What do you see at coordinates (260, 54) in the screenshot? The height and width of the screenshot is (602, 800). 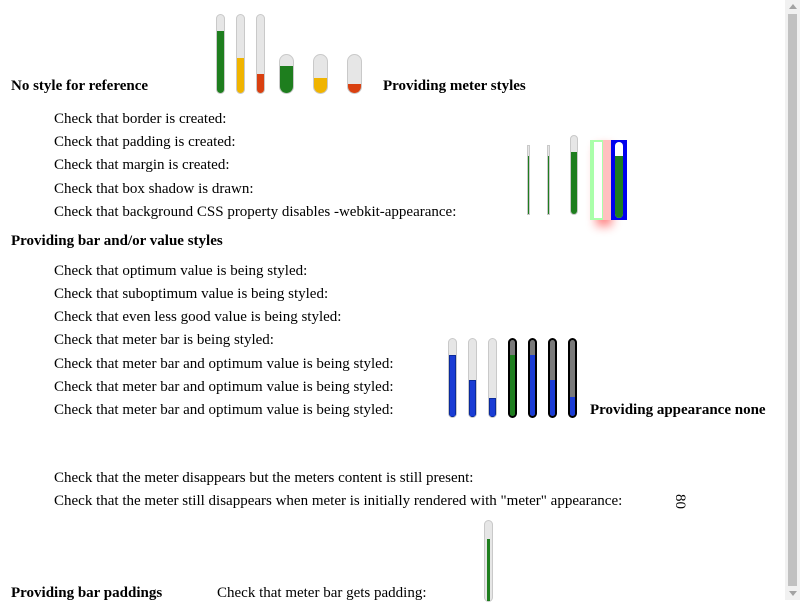 I see `reference-meter-even-less-good` at bounding box center [260, 54].